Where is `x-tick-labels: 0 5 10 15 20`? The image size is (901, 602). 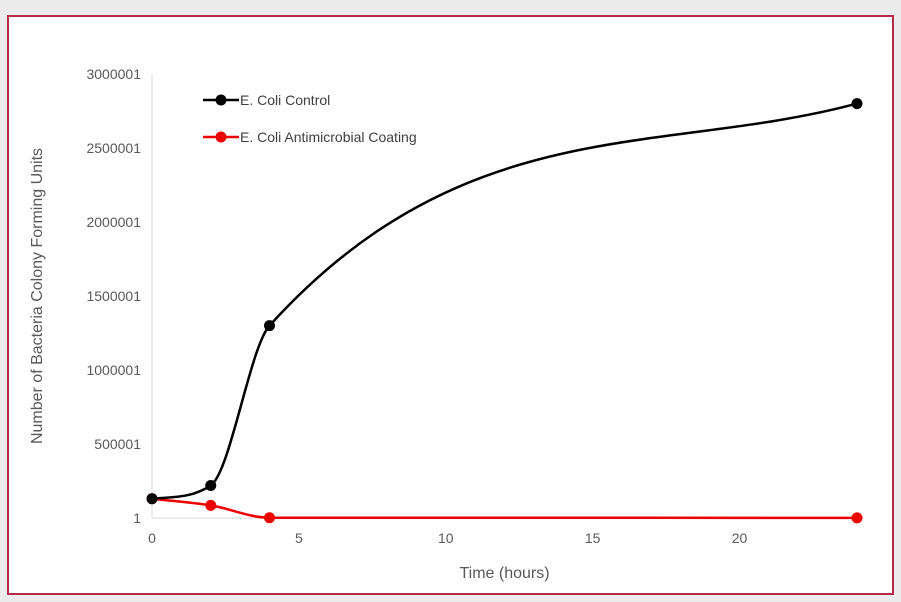 x-tick-labels: 0 5 10 15 20 is located at coordinates (447, 538).